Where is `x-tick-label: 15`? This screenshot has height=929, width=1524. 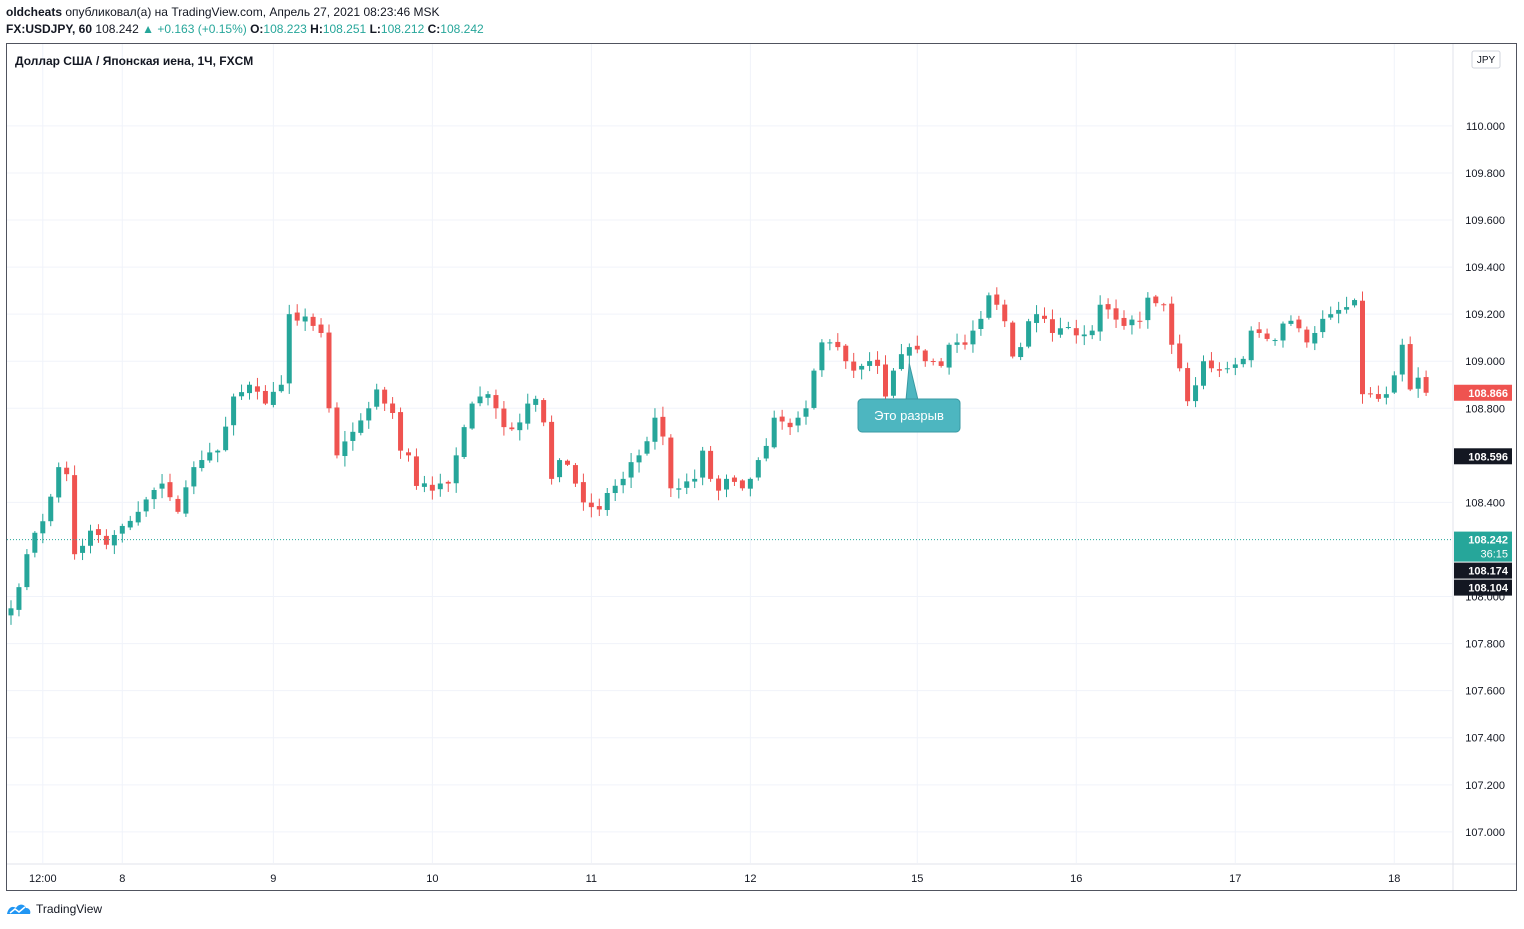
x-tick-label: 15 is located at coordinates (917, 879).